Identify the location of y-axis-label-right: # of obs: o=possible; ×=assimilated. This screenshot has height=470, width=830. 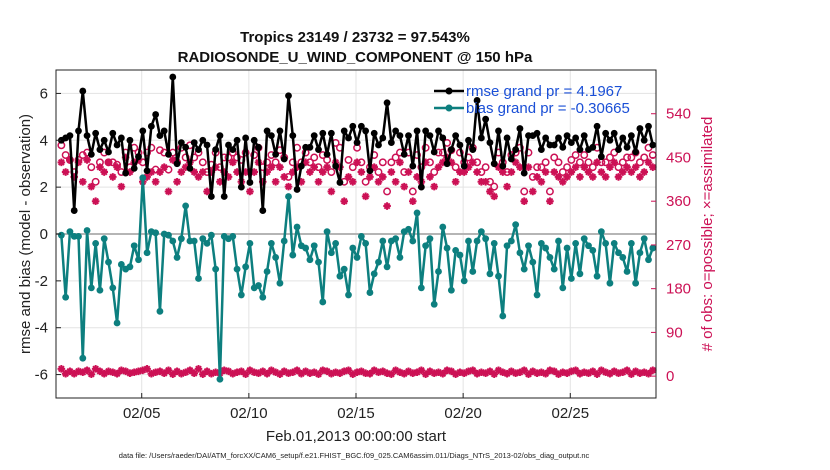
(707, 234).